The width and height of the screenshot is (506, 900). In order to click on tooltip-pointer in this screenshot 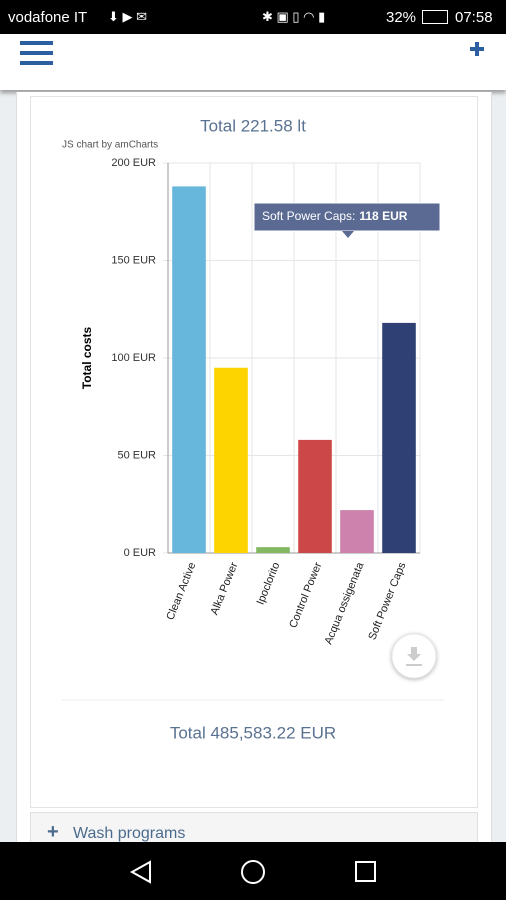, I will do `click(348, 234)`.